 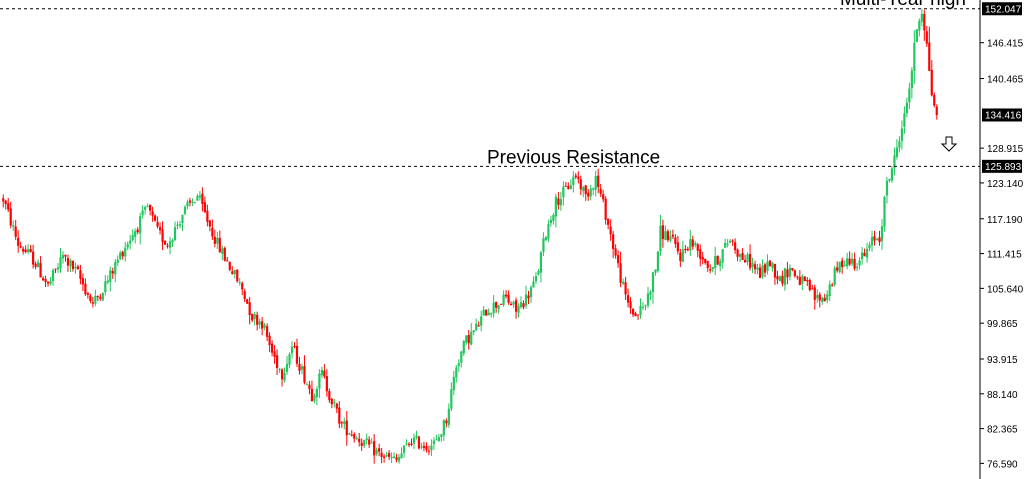 I want to click on y-tick-label: 88.140, so click(x=1002, y=395).